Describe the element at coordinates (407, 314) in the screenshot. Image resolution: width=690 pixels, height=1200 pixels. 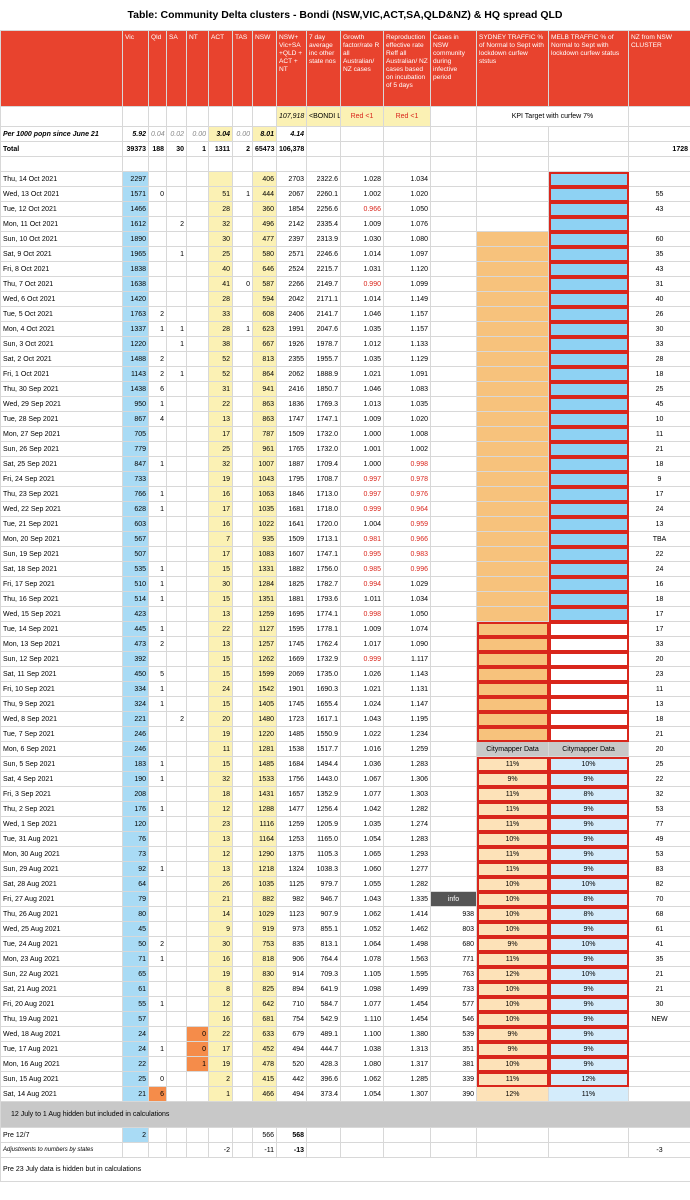
I see `cell: 1.157` at that location.